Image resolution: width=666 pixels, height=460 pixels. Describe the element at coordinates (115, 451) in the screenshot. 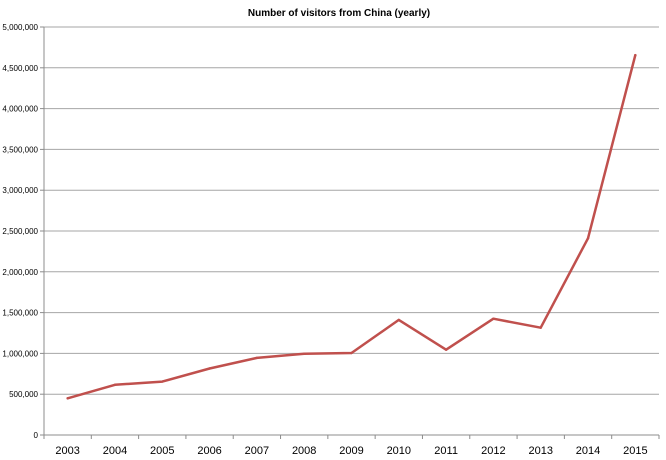

I see `x-tick-label: 2004` at that location.